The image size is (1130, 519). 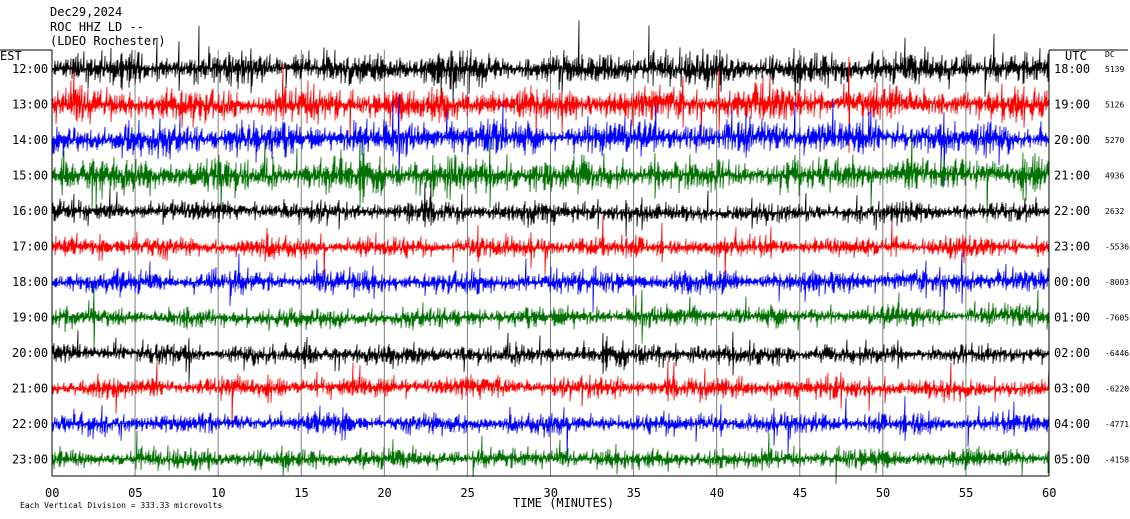 I want to click on est-tick-label: 17:00, so click(x=30, y=247).